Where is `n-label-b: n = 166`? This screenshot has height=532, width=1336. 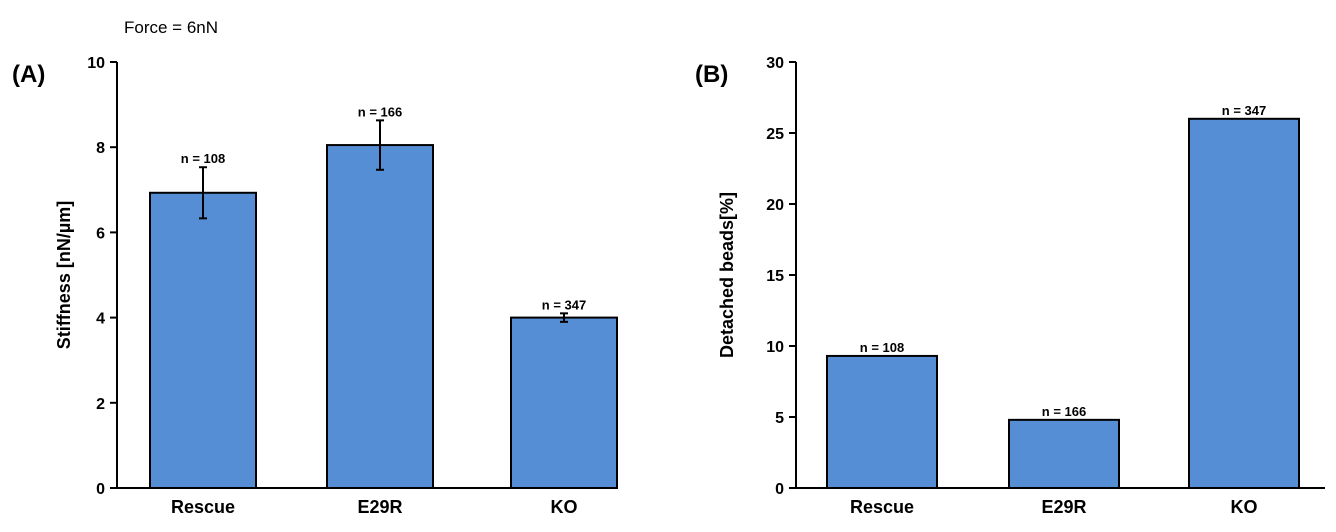
n-label-b: n = 166 is located at coordinates (1064, 411).